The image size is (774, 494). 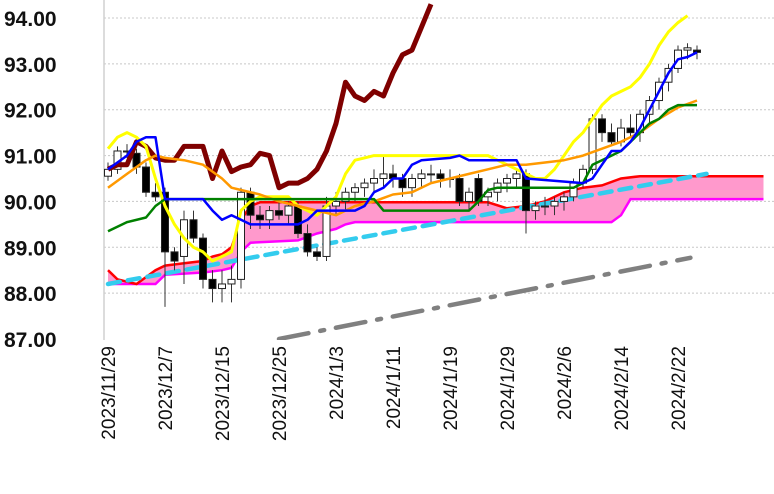 What do you see at coordinates (30, 340) in the screenshot?
I see `y-tick-label: 87.00` at bounding box center [30, 340].